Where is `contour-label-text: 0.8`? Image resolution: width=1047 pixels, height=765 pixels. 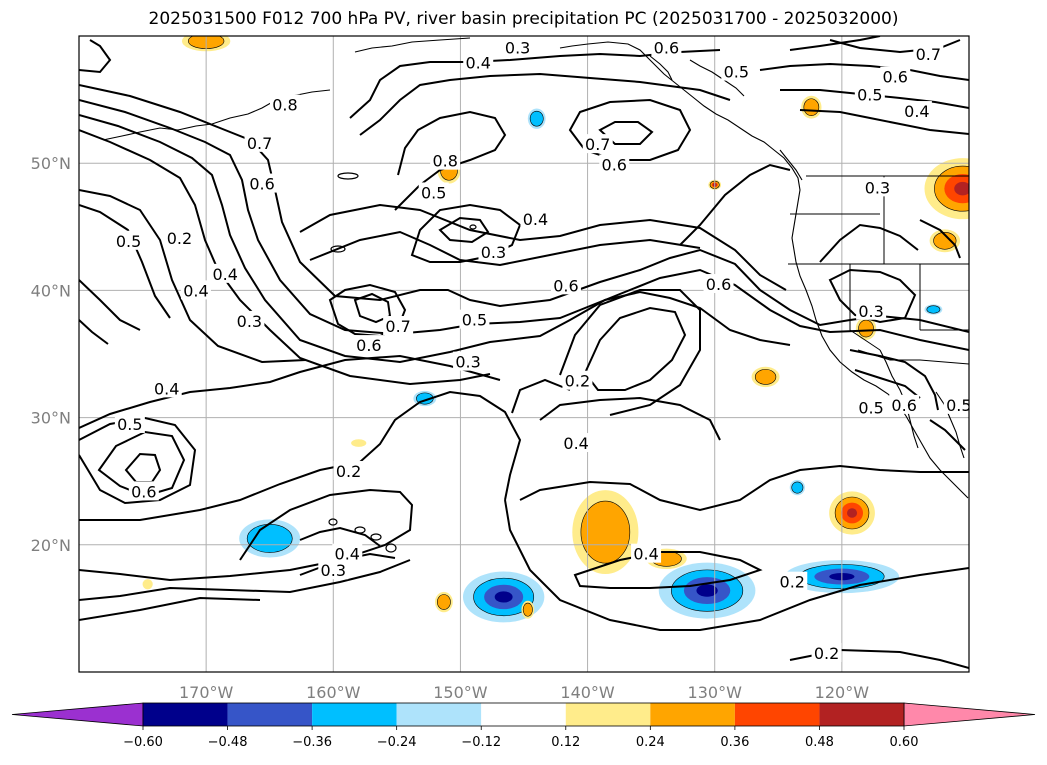
contour-label-text: 0.8 is located at coordinates (444, 161).